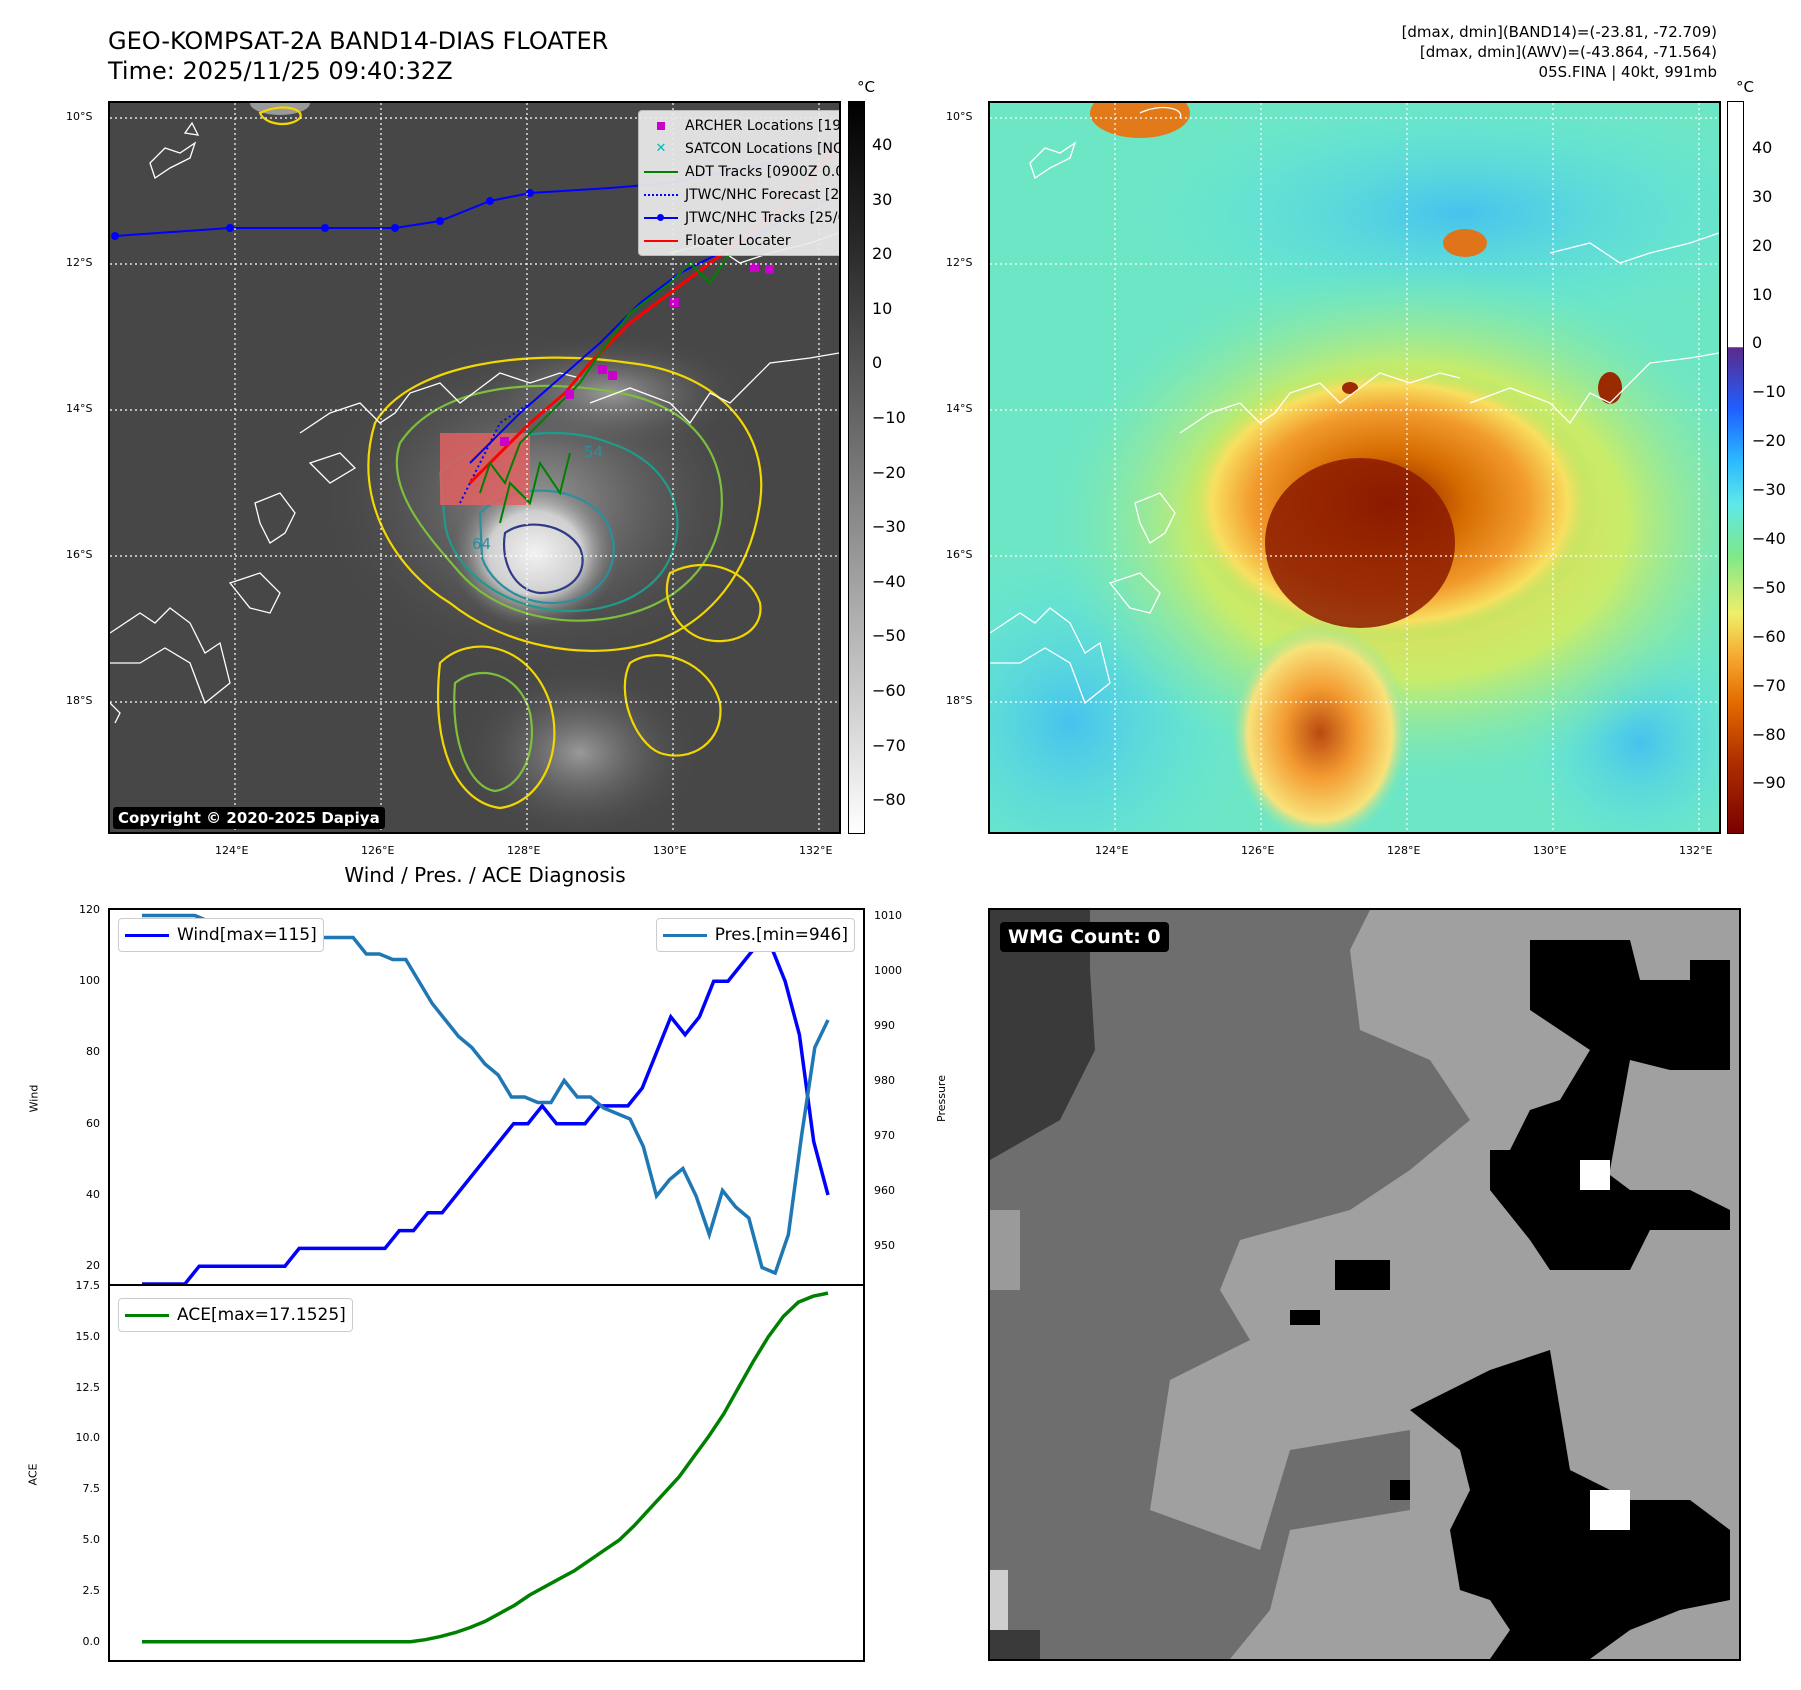 The height and width of the screenshot is (1690, 1801). I want to click on legend-floater-label: Floater Locater, so click(738, 240).